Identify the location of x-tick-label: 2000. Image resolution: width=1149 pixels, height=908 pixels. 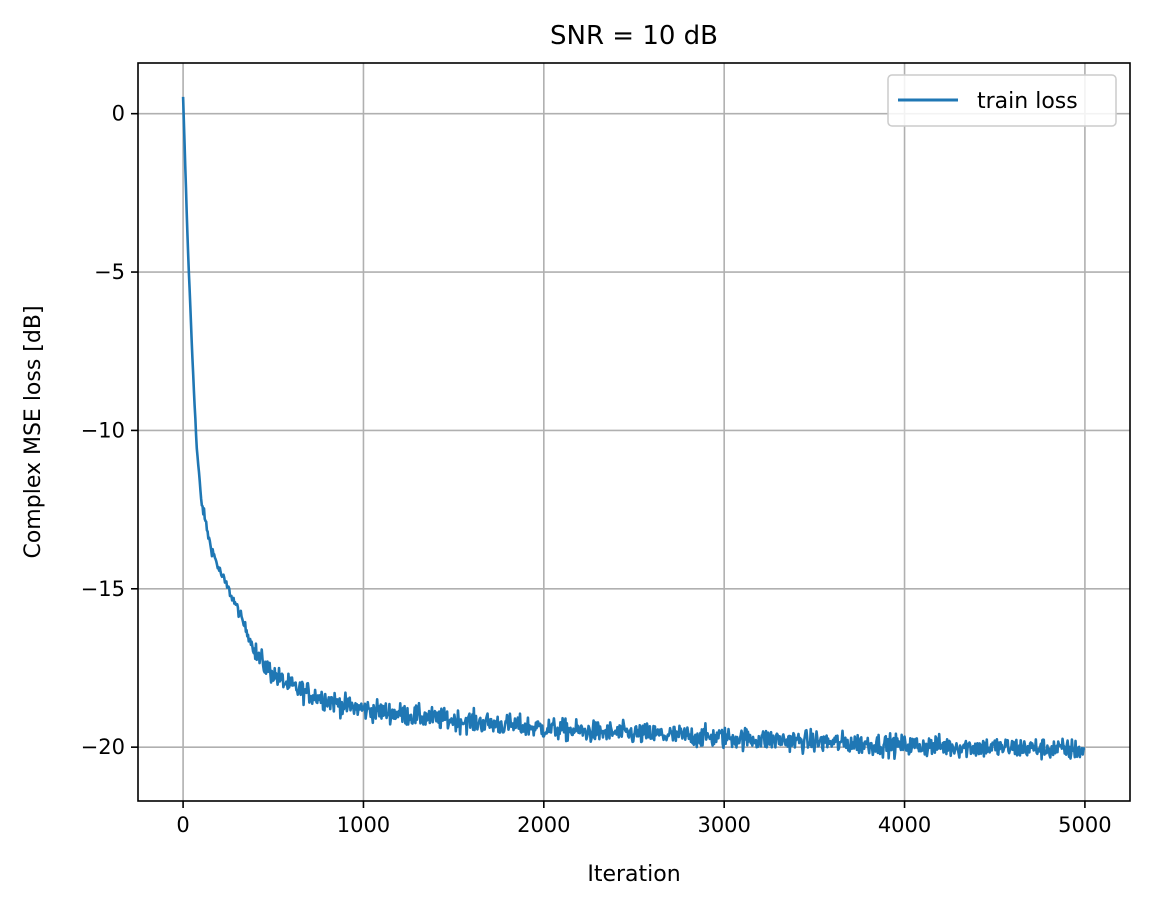
(543, 825).